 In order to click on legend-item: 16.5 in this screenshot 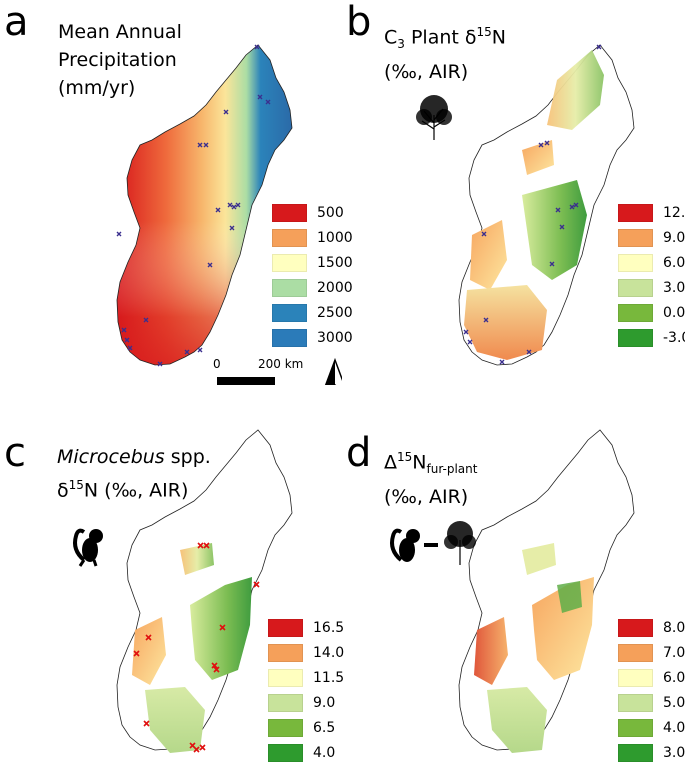, I will do `click(306, 627)`.